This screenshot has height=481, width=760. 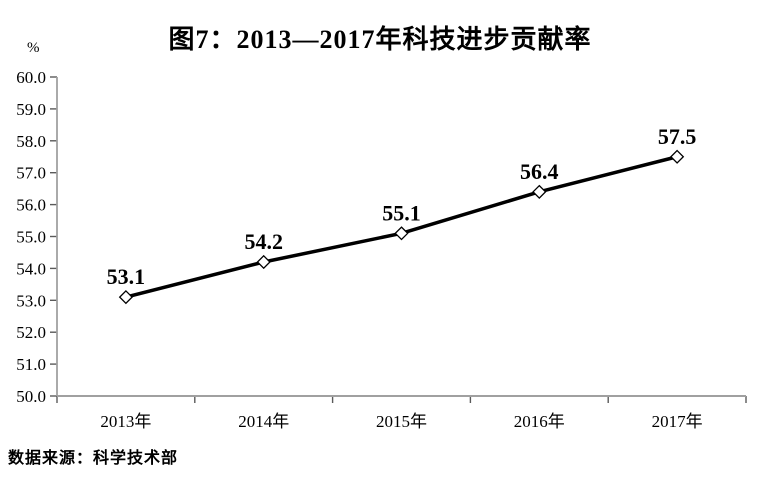 What do you see at coordinates (31, 109) in the screenshot?
I see `y-tick-label: 59.0` at bounding box center [31, 109].